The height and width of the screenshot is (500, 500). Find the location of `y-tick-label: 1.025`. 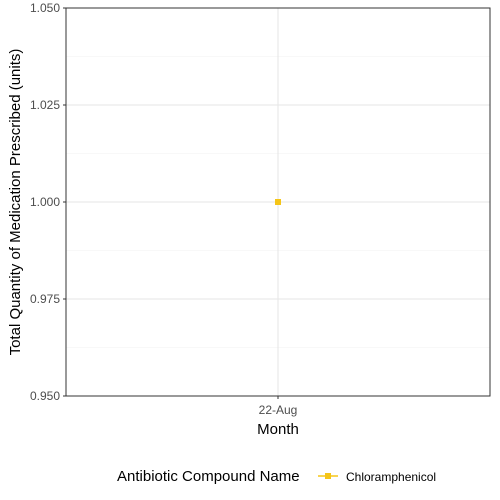

y-tick-label: 1.025 is located at coordinates (45, 105).